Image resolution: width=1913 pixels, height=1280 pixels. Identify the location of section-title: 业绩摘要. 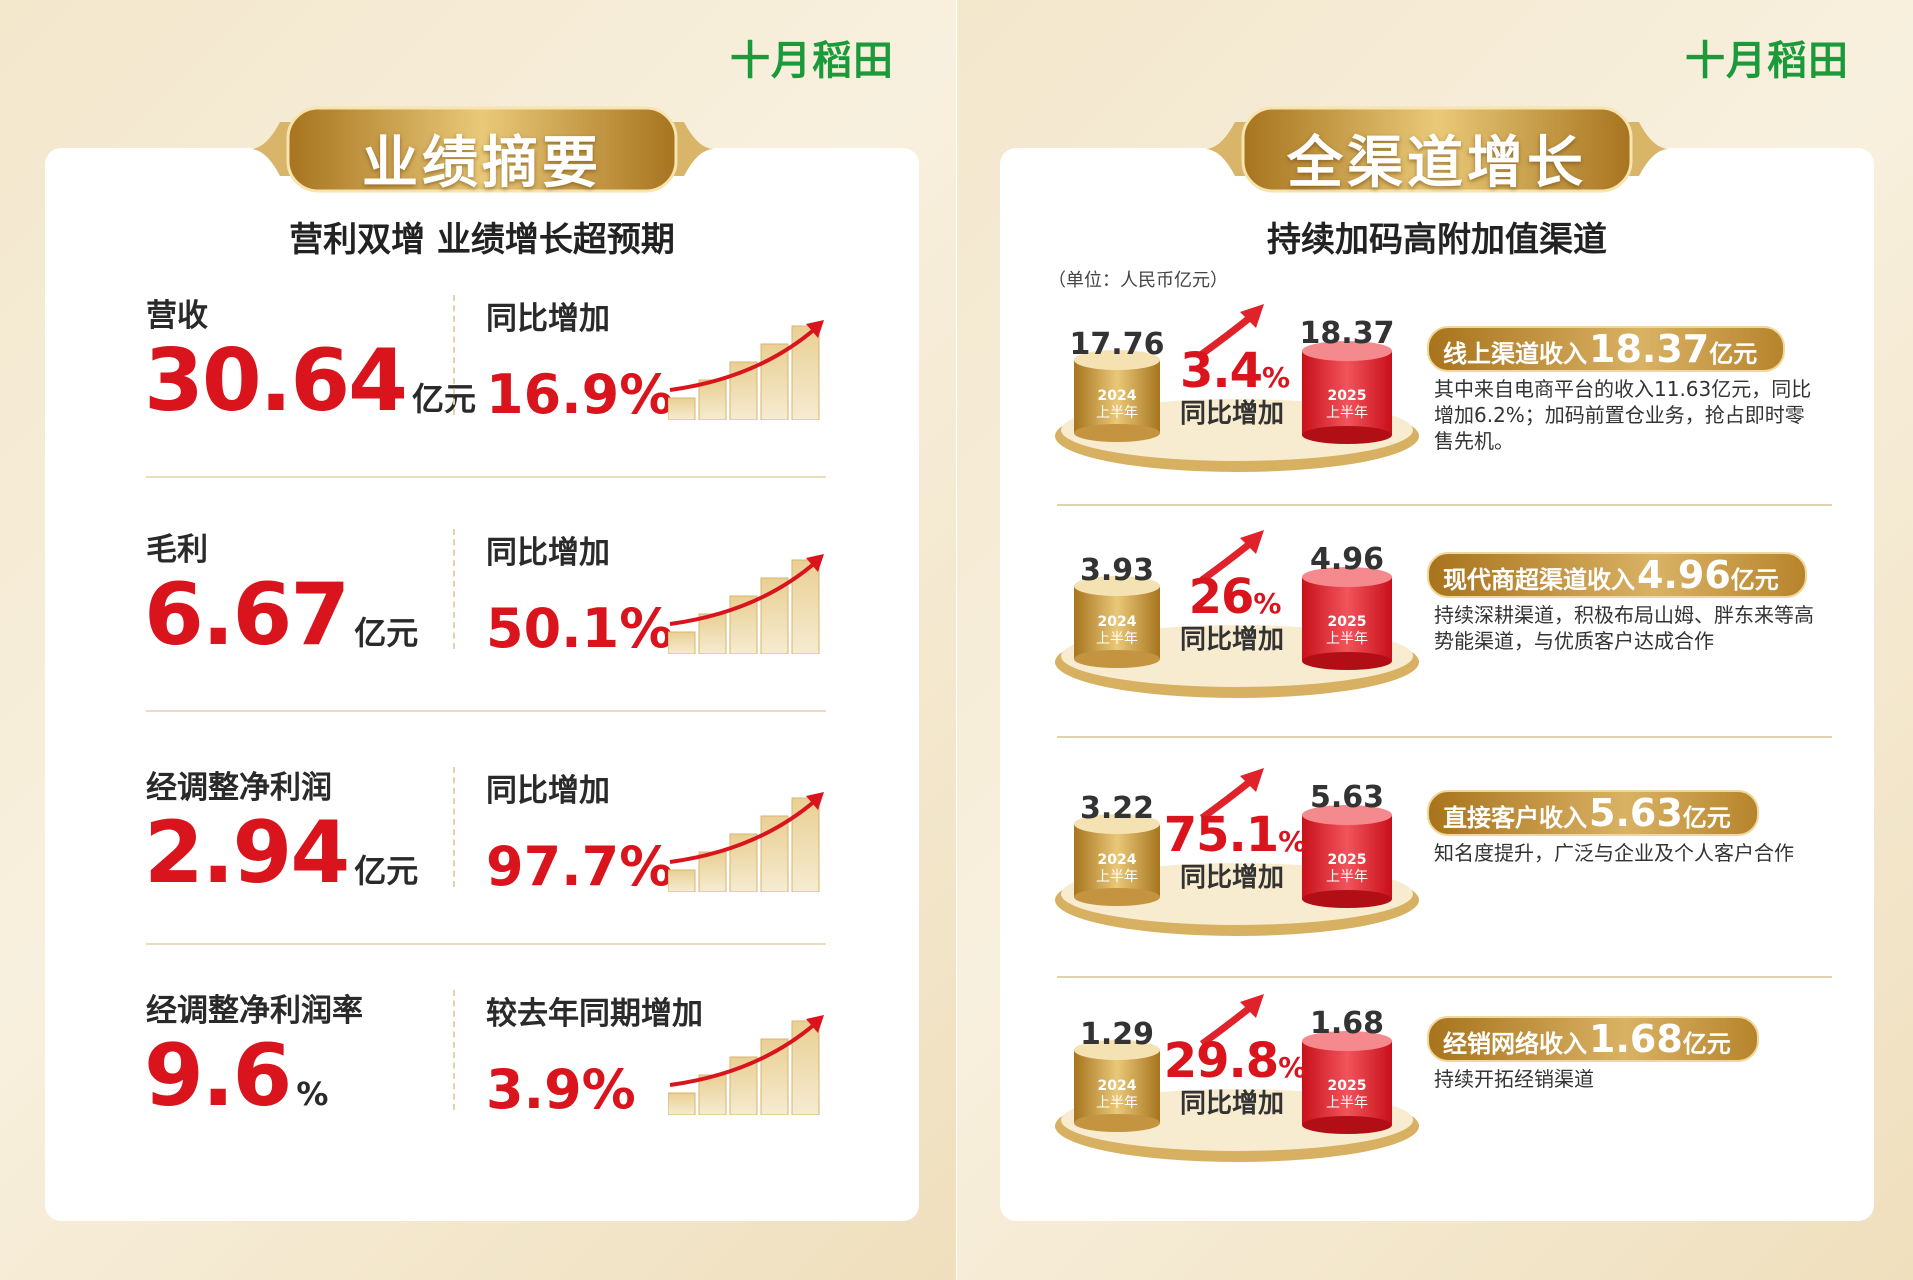
(482, 163).